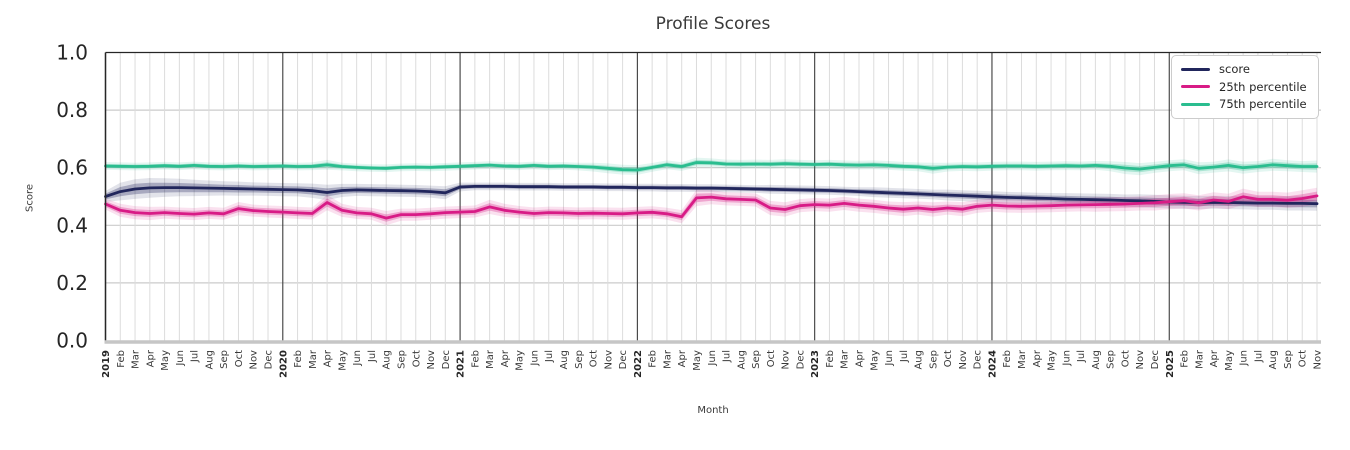  I want to click on y-tick-label: 0.4, so click(72, 225).